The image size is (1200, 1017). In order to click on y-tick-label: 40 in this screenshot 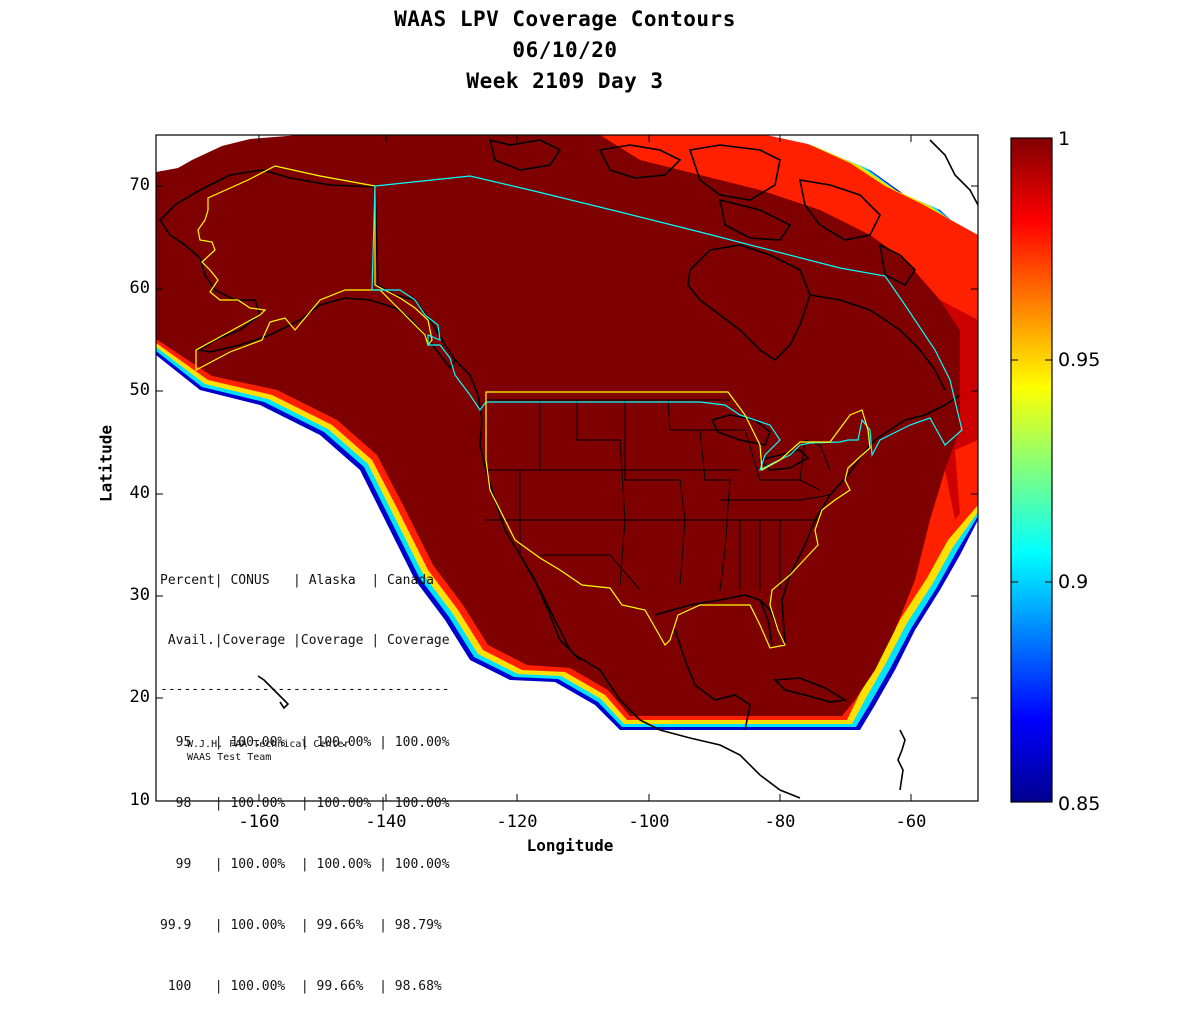, I will do `click(139, 493)`.